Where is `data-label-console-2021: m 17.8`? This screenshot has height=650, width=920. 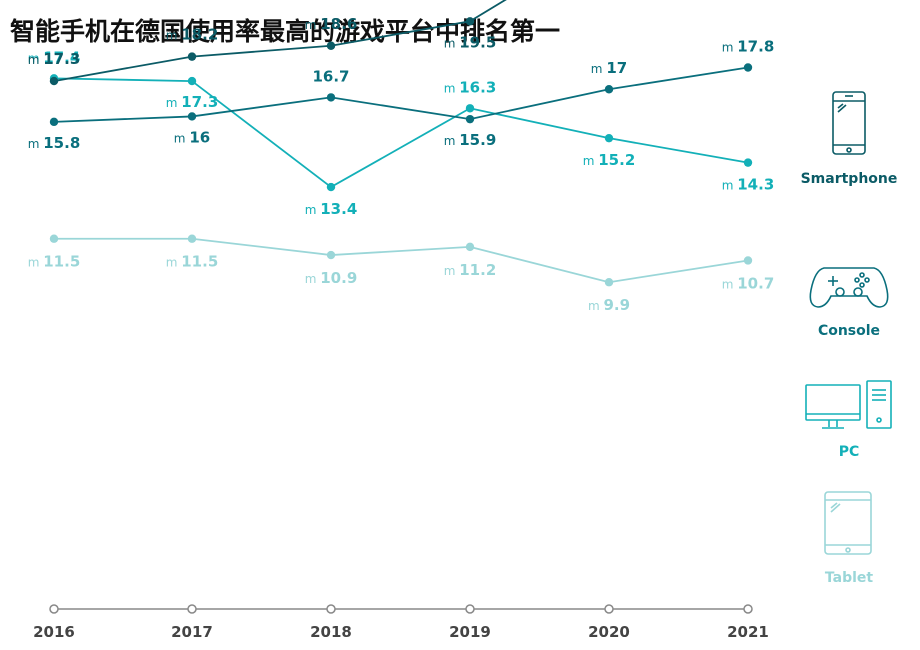 data-label-console-2021: m 17.8 is located at coordinates (748, 46).